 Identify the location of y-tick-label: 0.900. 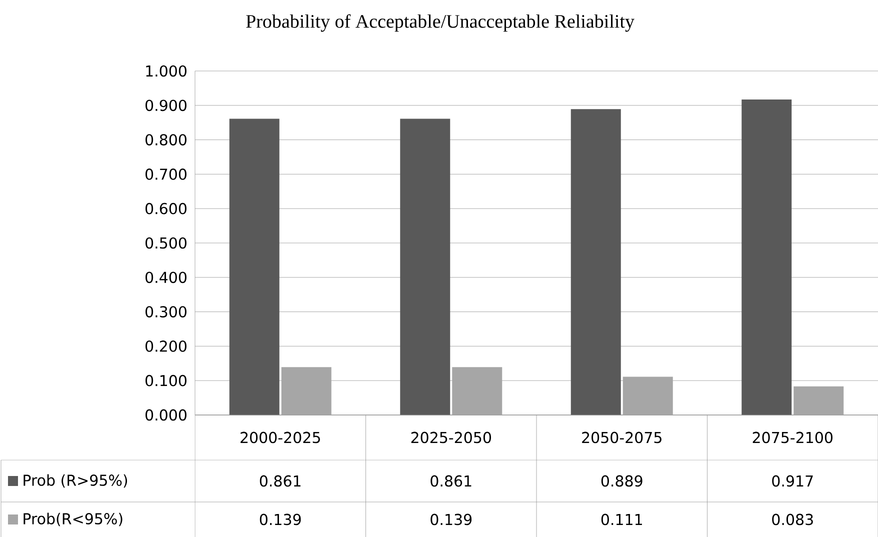
(166, 106).